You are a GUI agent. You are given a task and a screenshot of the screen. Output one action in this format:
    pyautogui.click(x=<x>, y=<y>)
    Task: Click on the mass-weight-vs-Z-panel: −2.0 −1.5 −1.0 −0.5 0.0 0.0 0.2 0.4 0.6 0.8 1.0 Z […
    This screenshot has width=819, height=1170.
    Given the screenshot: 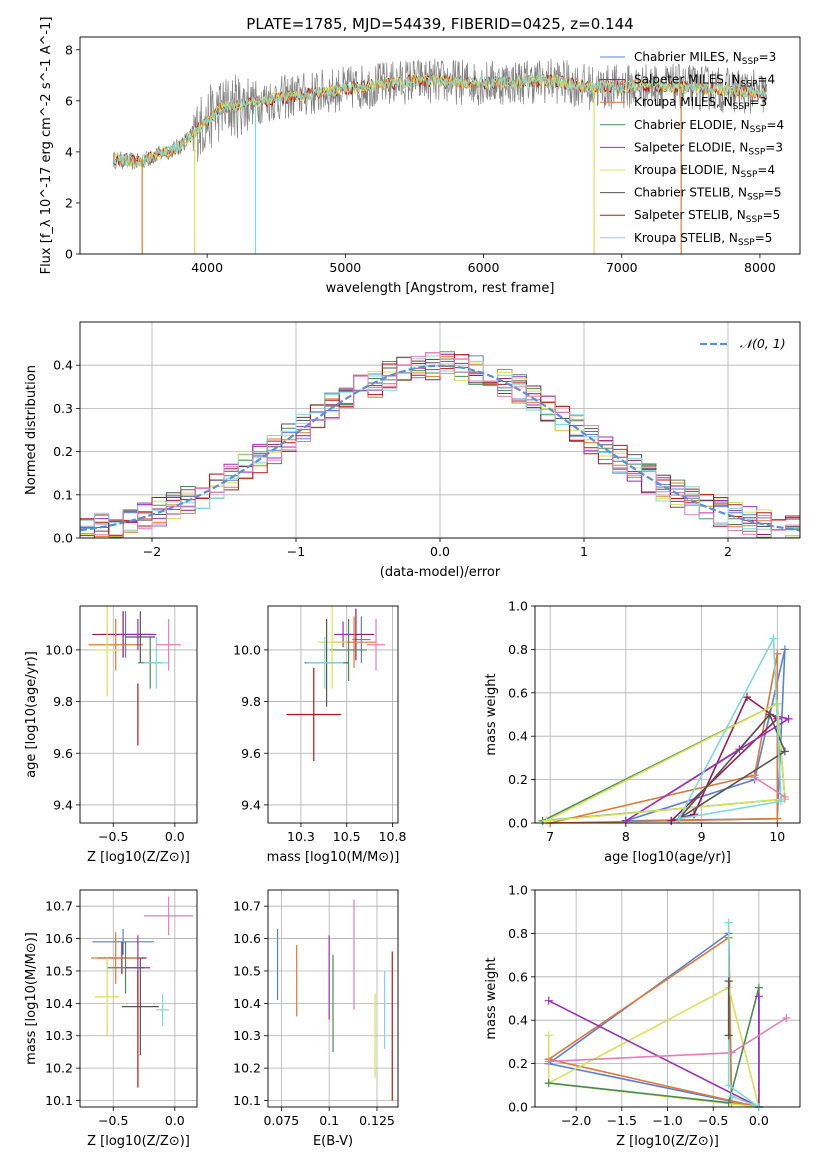 What is the action you would take?
    pyautogui.click(x=642, y=1016)
    